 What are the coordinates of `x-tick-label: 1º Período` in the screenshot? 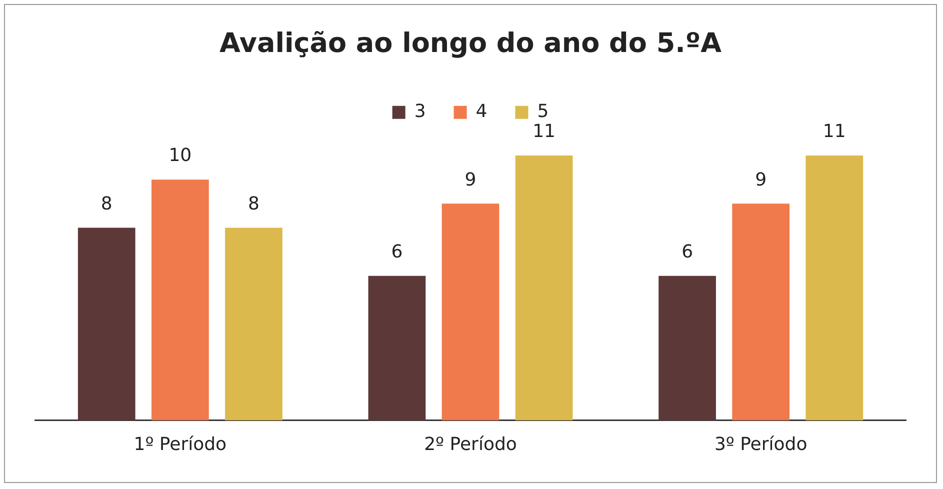 It's located at (180, 444).